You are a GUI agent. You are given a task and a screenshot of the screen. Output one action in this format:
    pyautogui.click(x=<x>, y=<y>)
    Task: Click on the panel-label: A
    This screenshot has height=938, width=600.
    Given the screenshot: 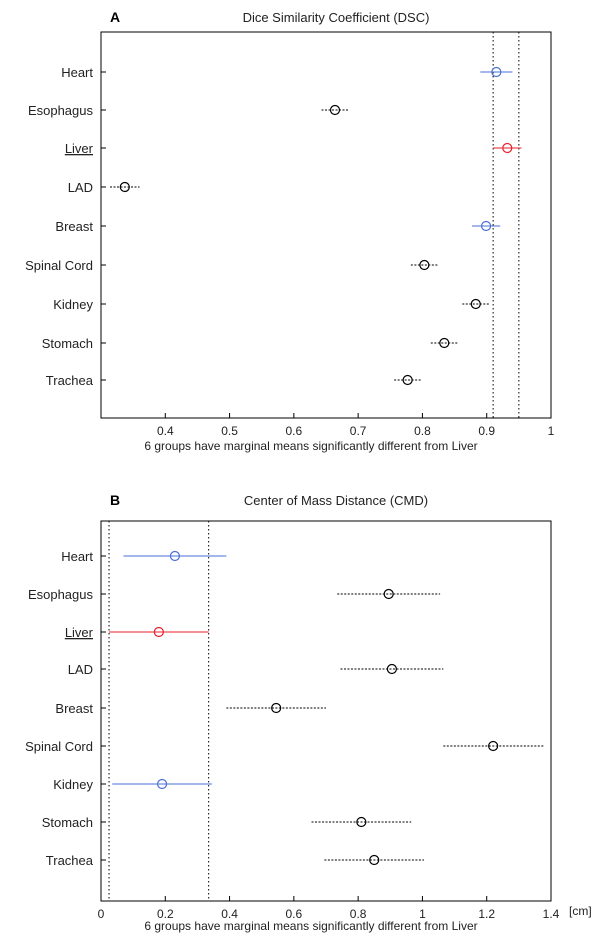 What is the action you would take?
    pyautogui.click(x=115, y=17)
    